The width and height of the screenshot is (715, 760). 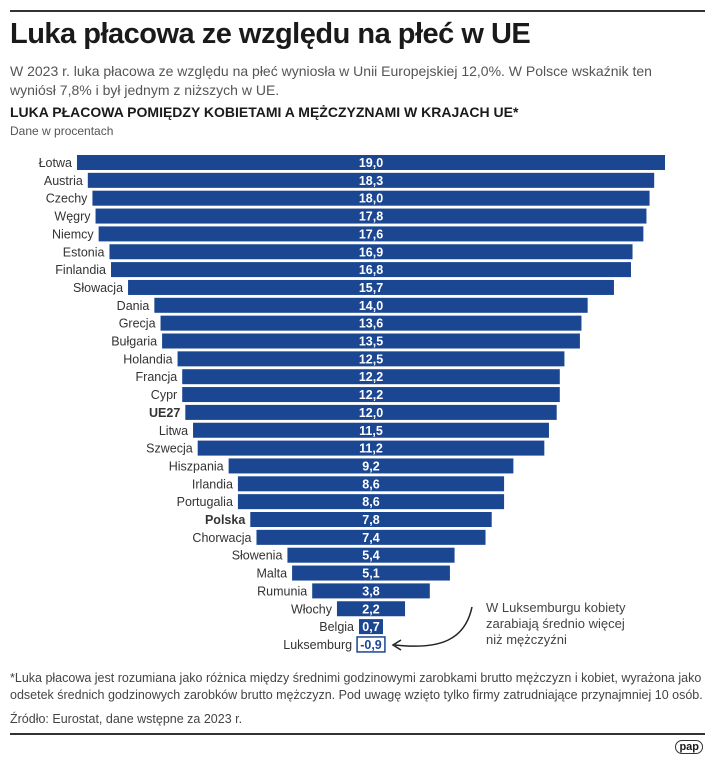 What do you see at coordinates (147, 359) in the screenshot?
I see `category-label: Holandia` at bounding box center [147, 359].